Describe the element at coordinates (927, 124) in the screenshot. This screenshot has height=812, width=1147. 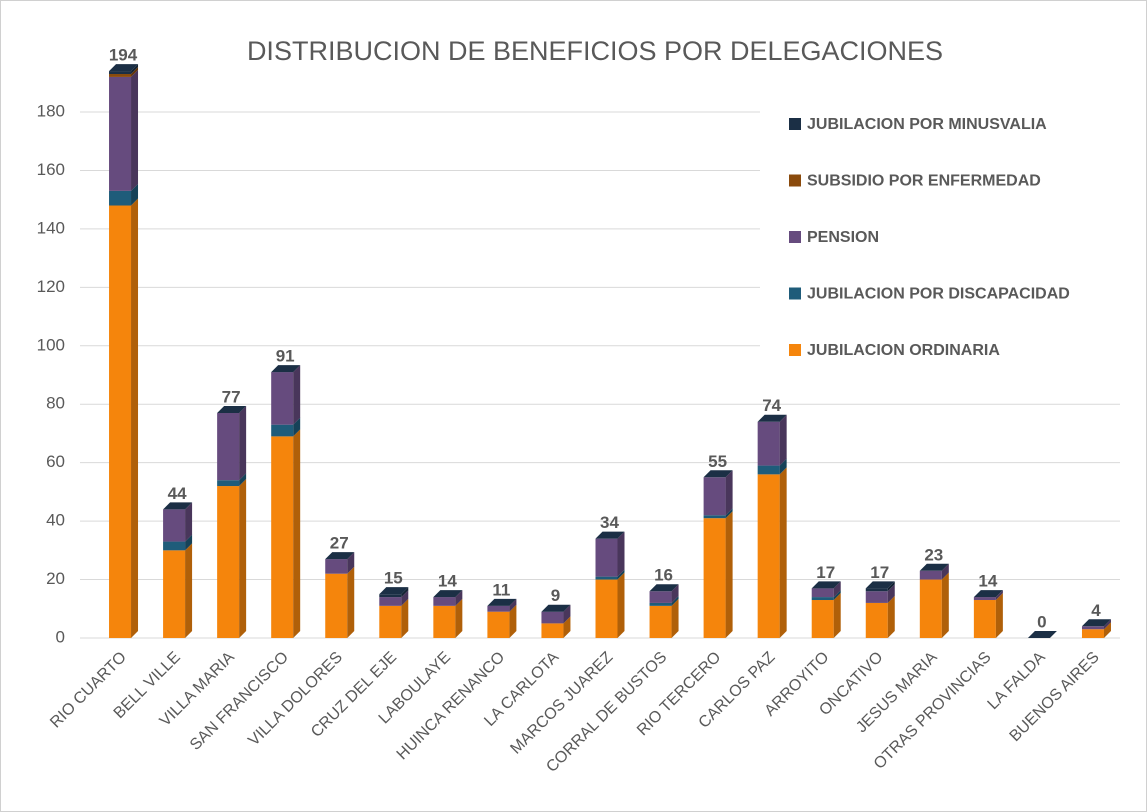
I see `legend-label: JUBILACION POR MINUSVALIA` at that location.